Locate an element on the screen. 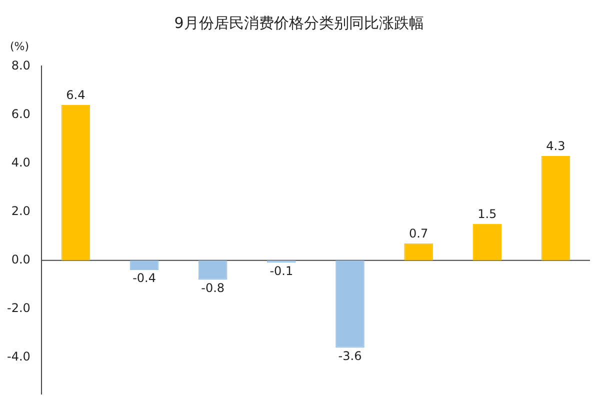  data-label: -3.6 is located at coordinates (350, 355).